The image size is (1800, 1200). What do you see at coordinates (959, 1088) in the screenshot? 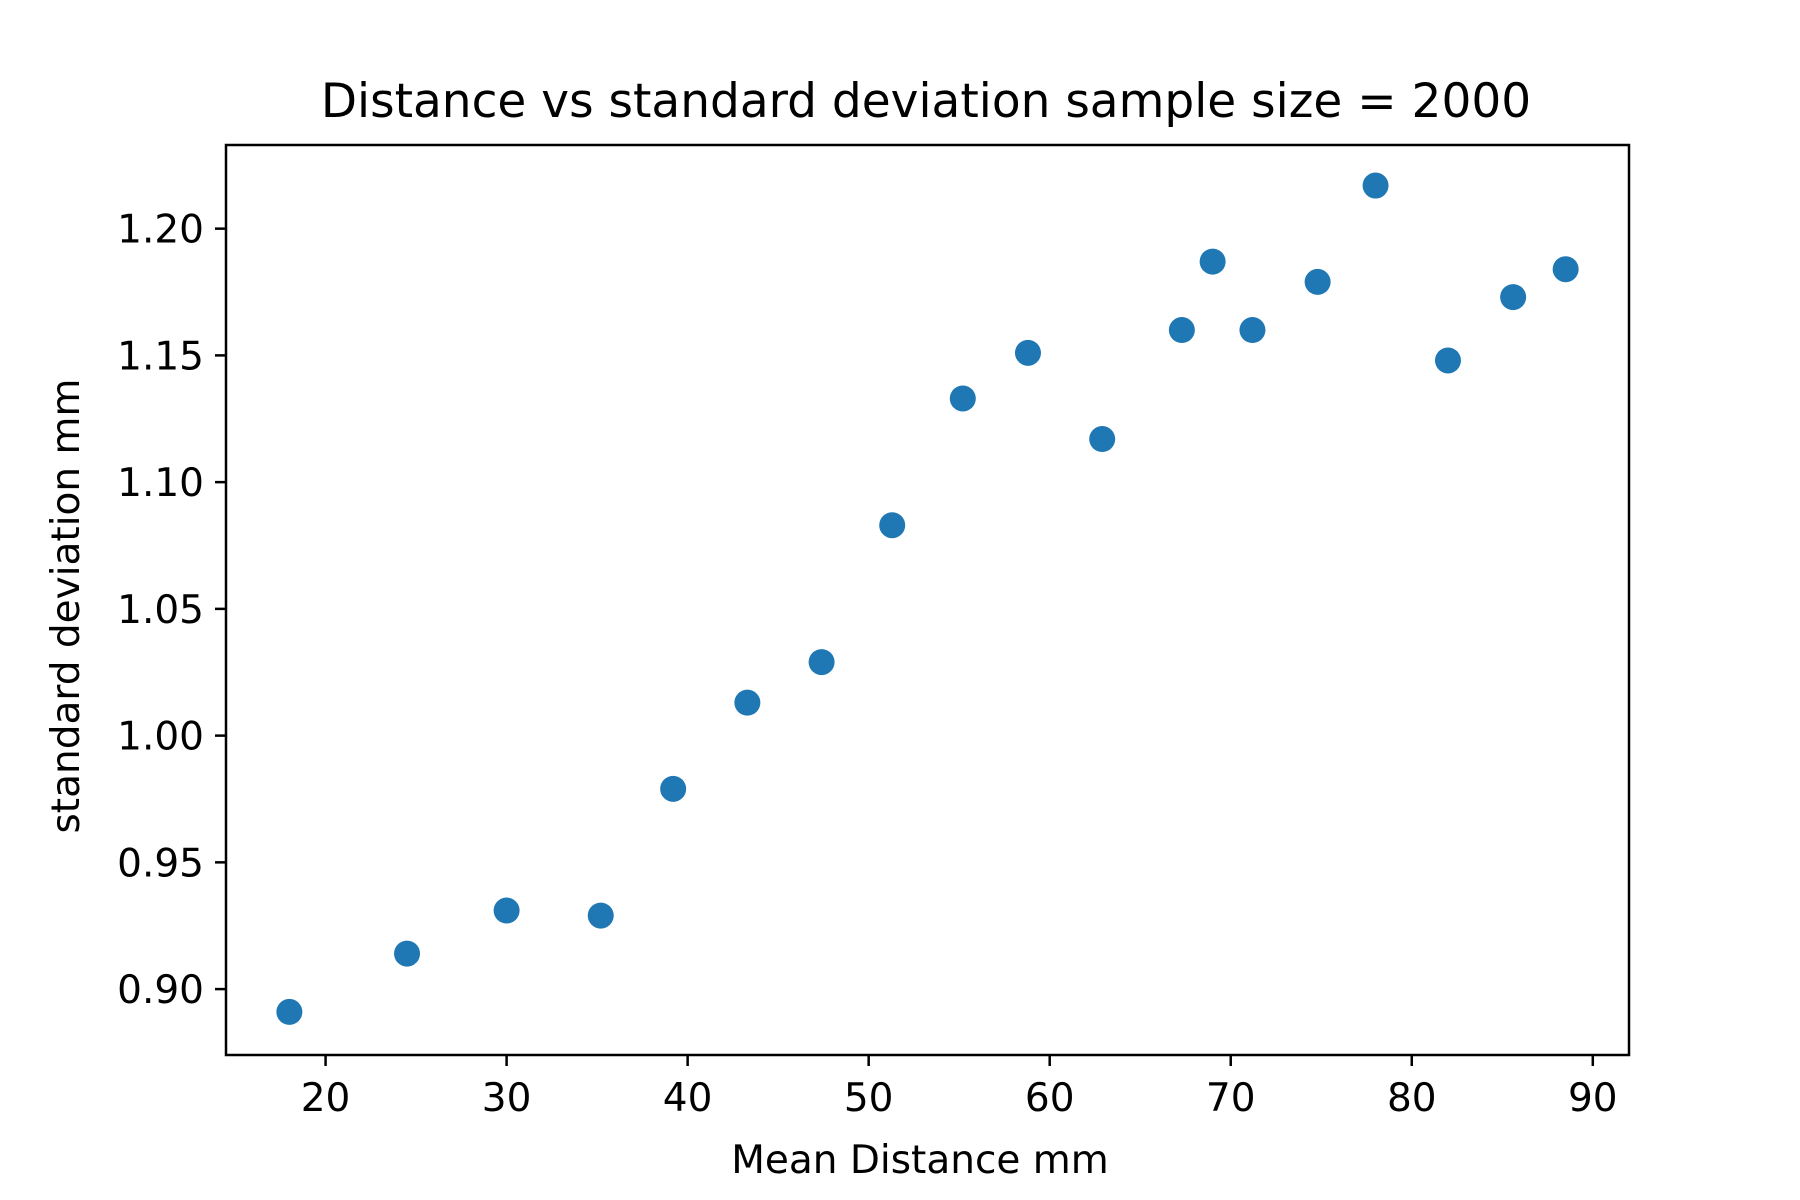
I see `x-axis-ticks: 20 30 40 50 60 70 80 90` at bounding box center [959, 1088].